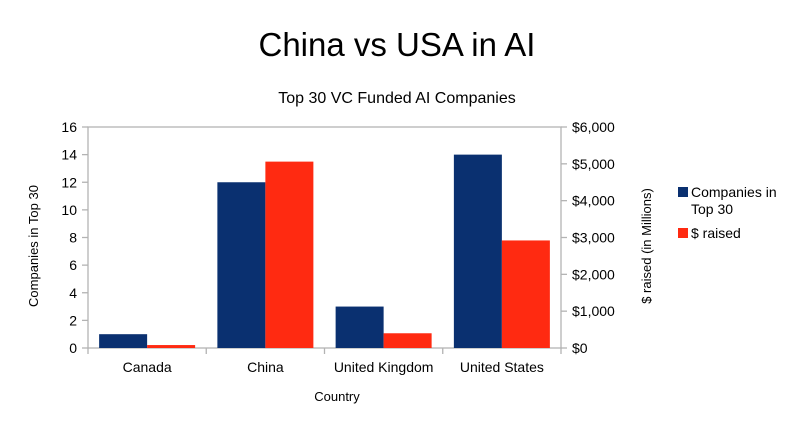 The width and height of the screenshot is (793, 426). I want to click on legend-label-companies: Companies in Top 30, so click(734, 200).